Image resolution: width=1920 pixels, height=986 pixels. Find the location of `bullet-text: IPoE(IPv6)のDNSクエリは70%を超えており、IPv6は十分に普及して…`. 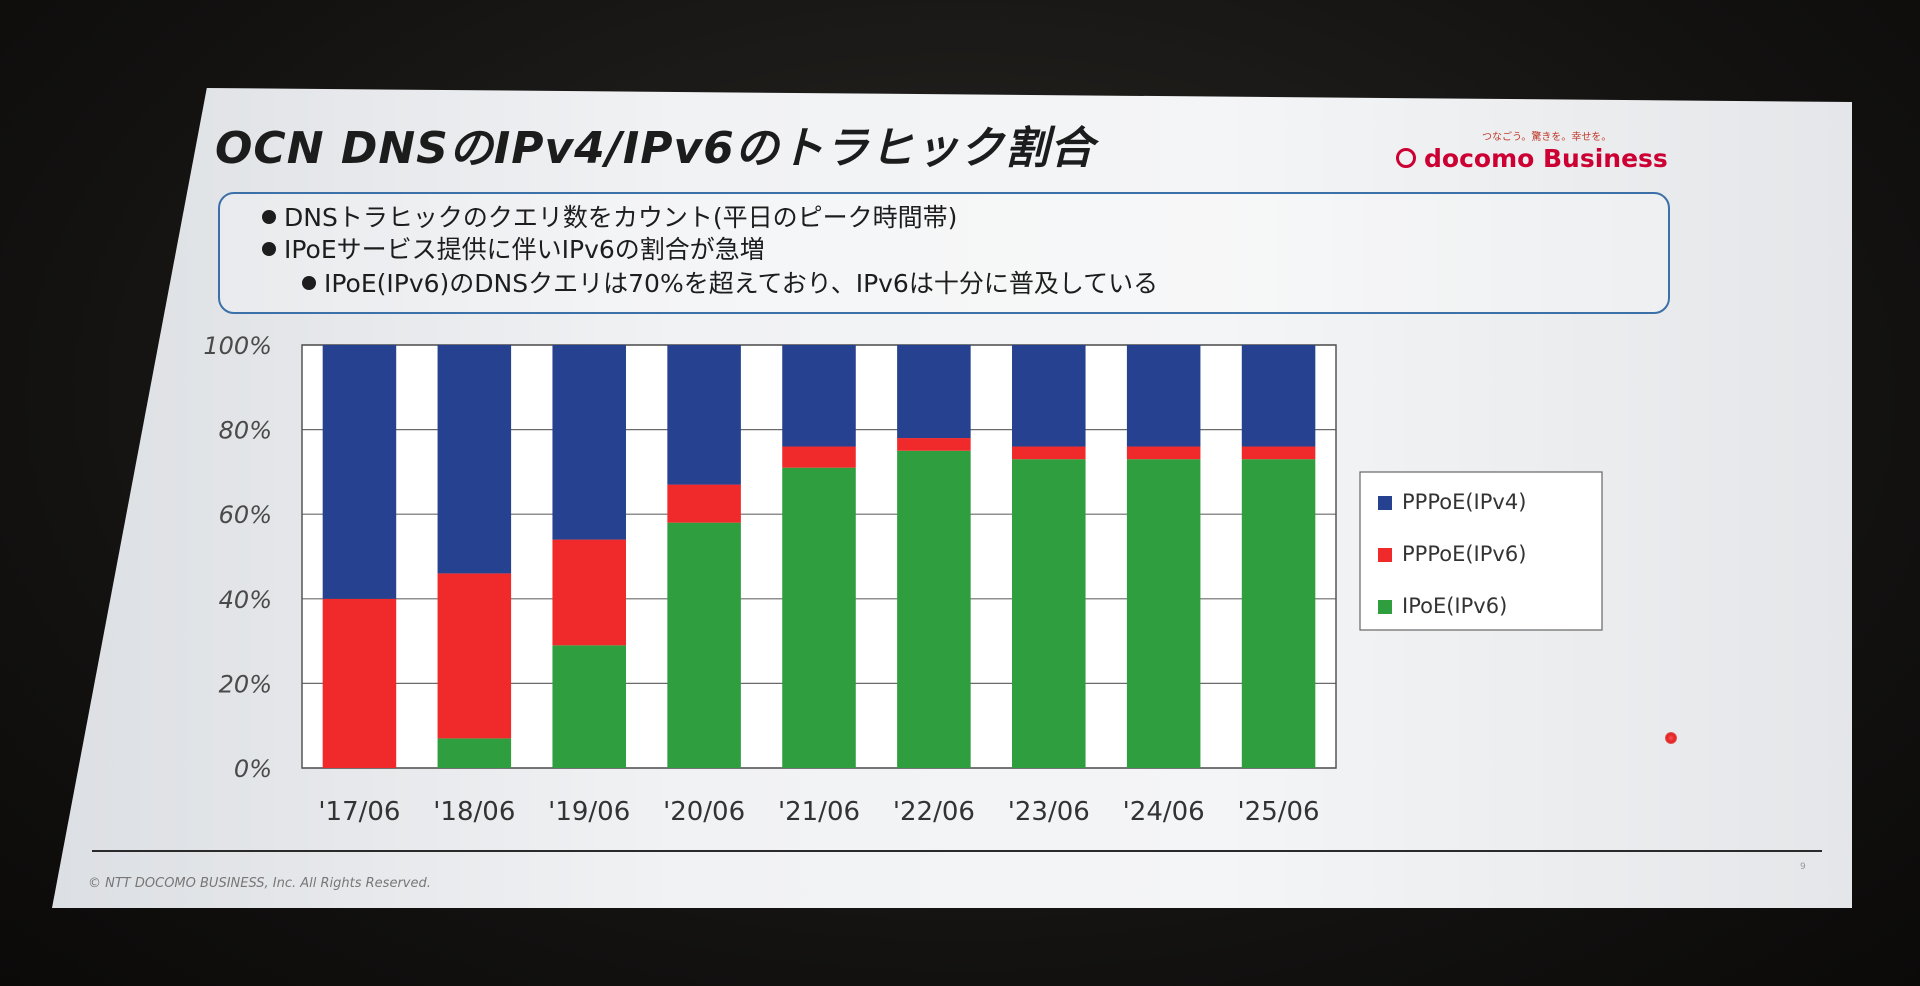

bullet-text: IPoE(IPv6)のDNSクエリは70%を超えており、IPv6は十分に普及して… is located at coordinates (741, 283).